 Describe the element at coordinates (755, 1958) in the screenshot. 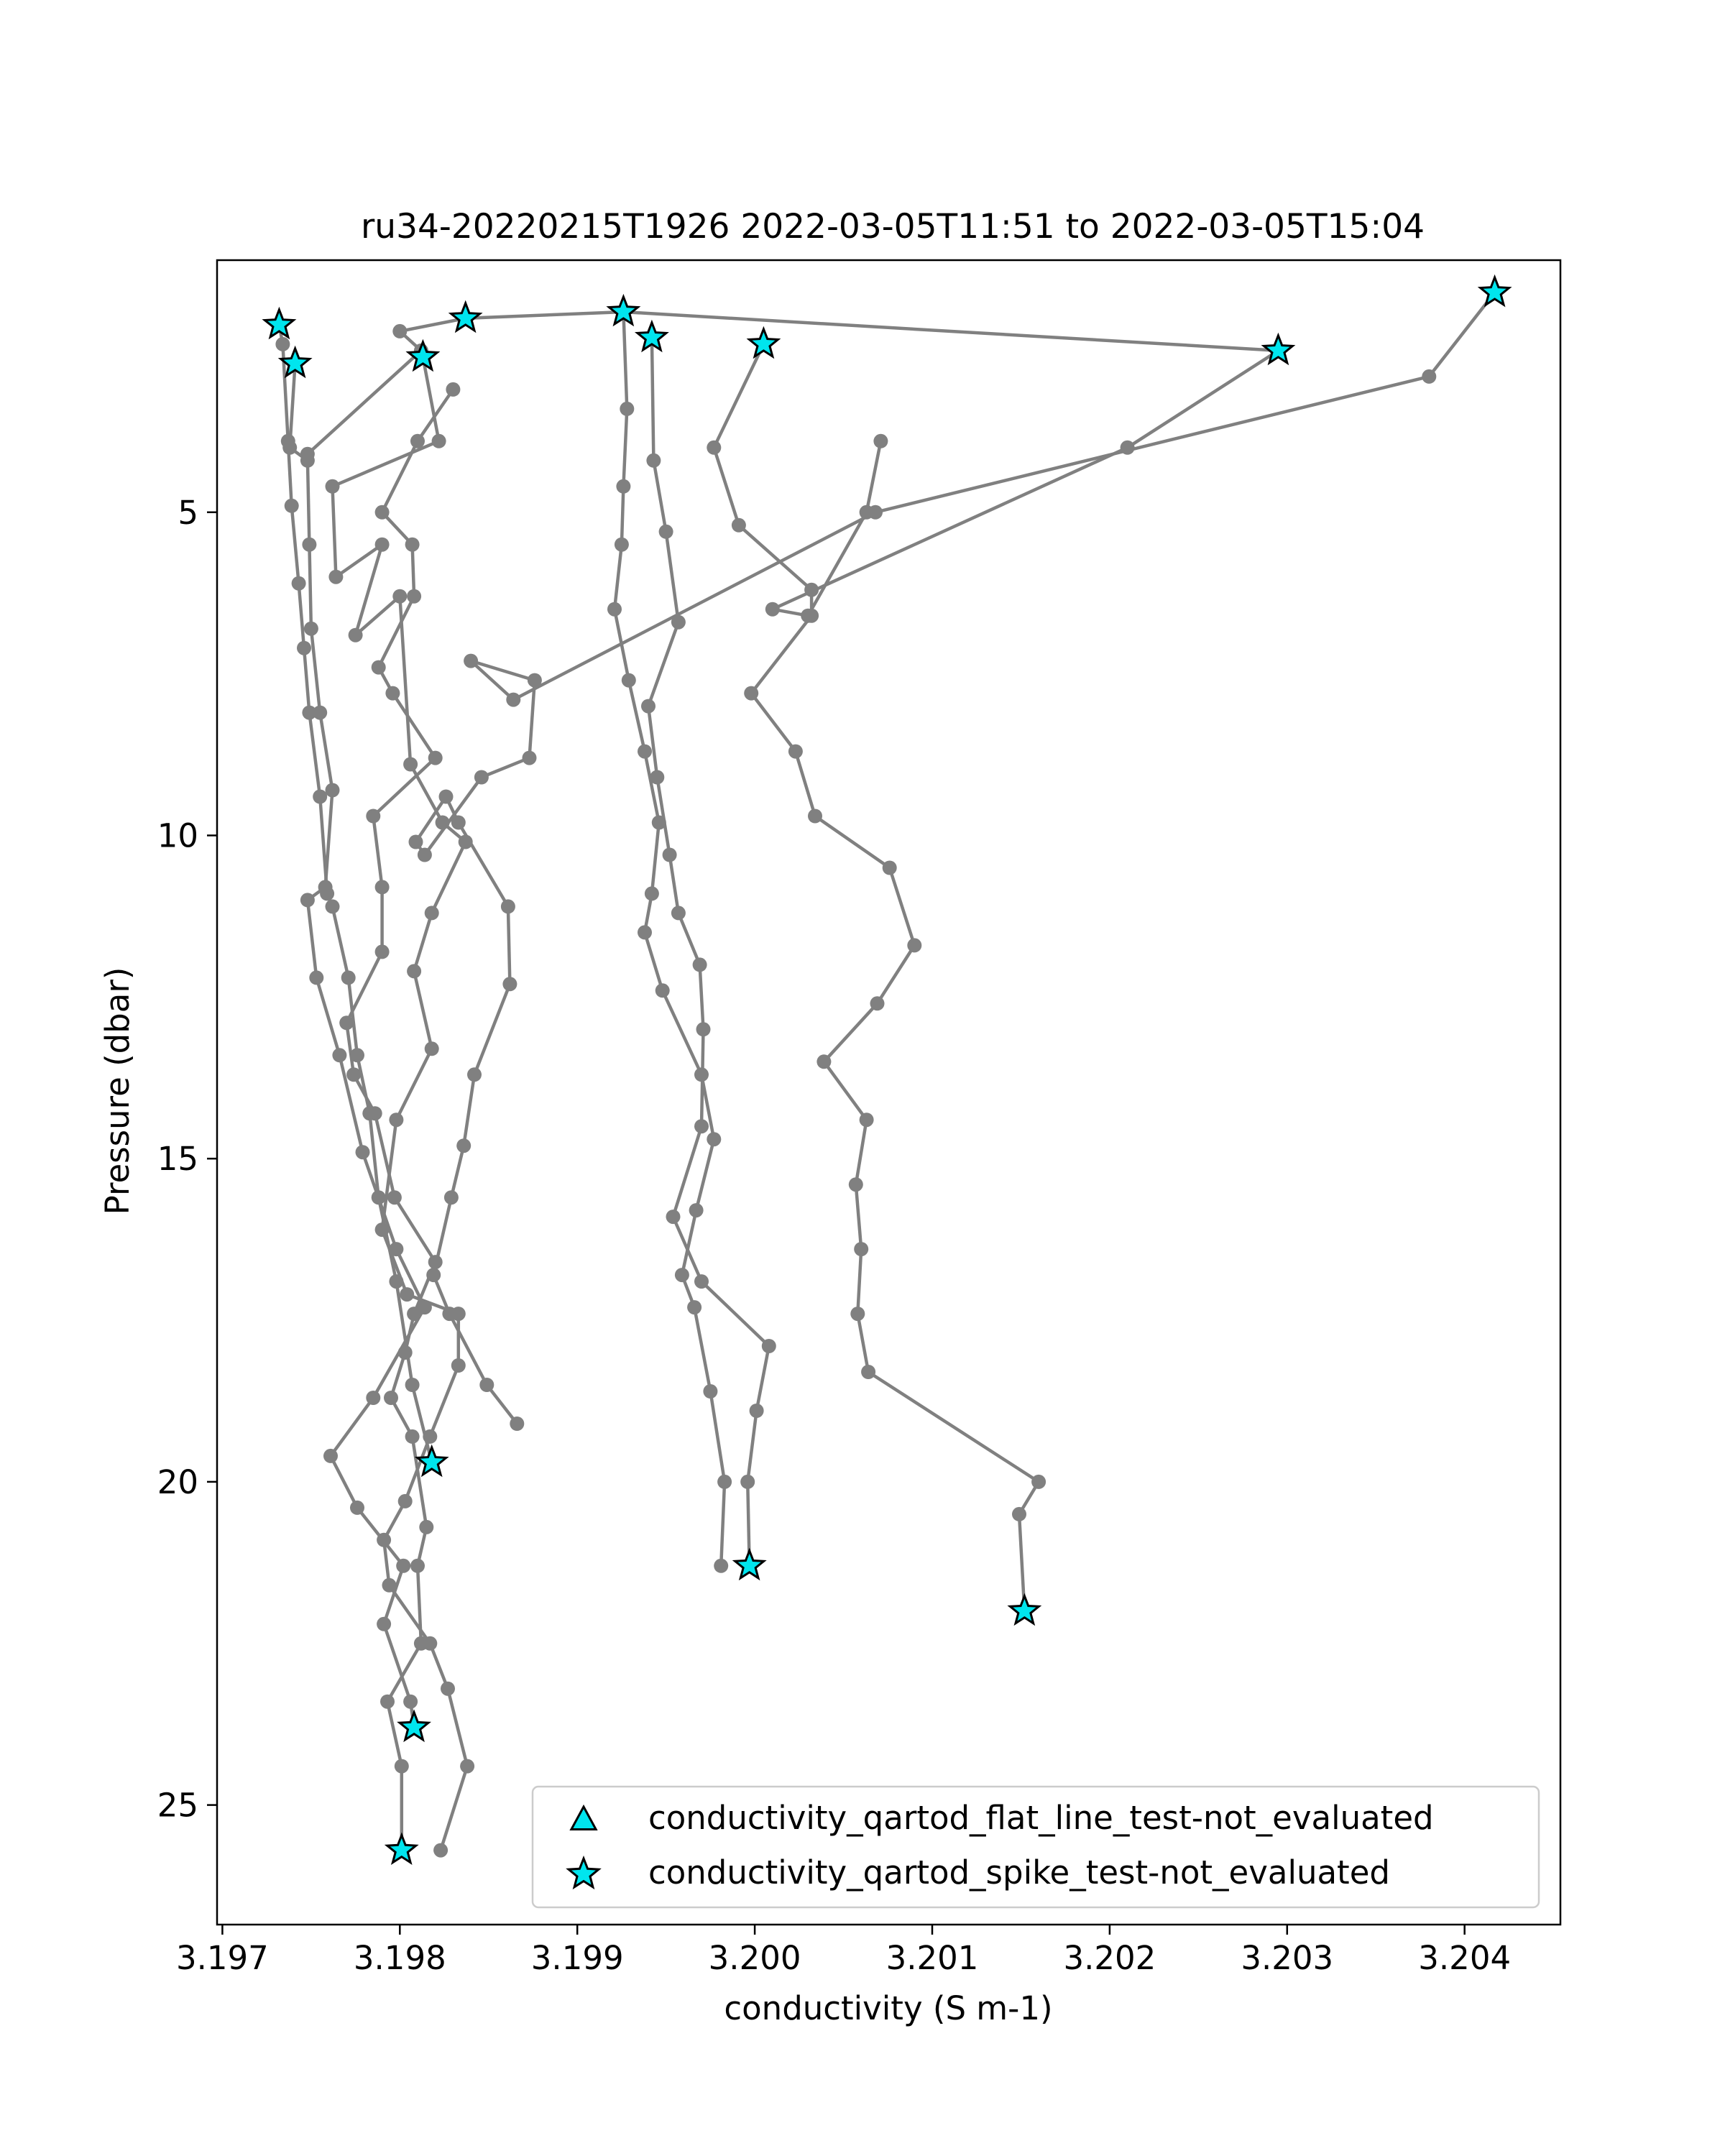

I see `x-tick-label: 3.200` at that location.